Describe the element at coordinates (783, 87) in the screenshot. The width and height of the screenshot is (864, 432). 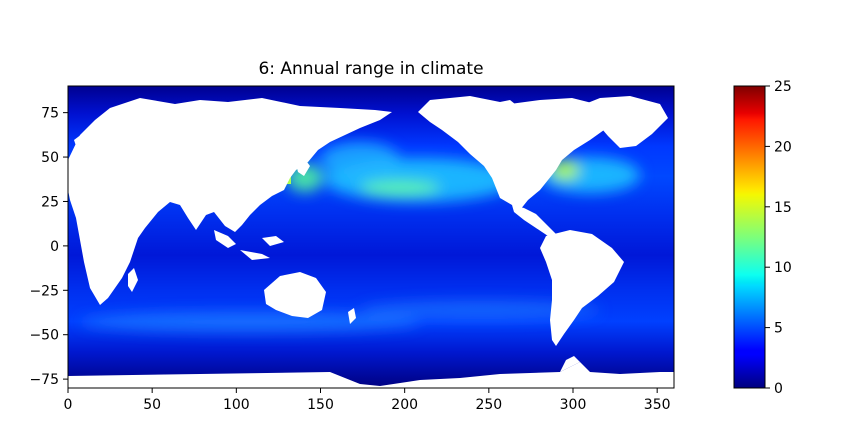
I see `colorbar-tick-label: 25` at that location.